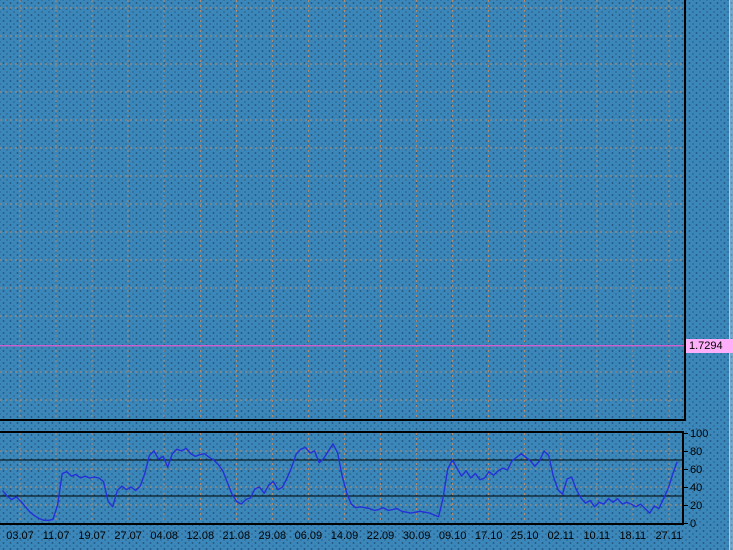 The image size is (733, 550). Describe the element at coordinates (308, 536) in the screenshot. I see `date-axis-label: 06.09` at that location.